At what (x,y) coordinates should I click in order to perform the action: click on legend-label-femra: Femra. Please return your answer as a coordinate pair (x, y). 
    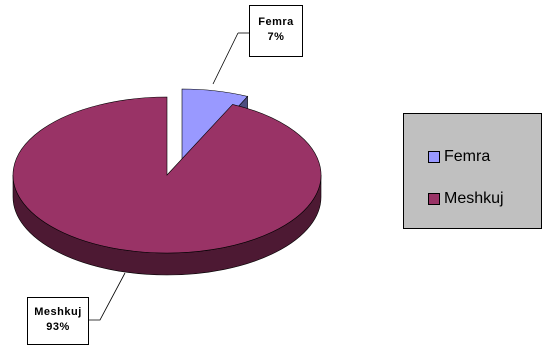
    Looking at the image, I should click on (467, 156).